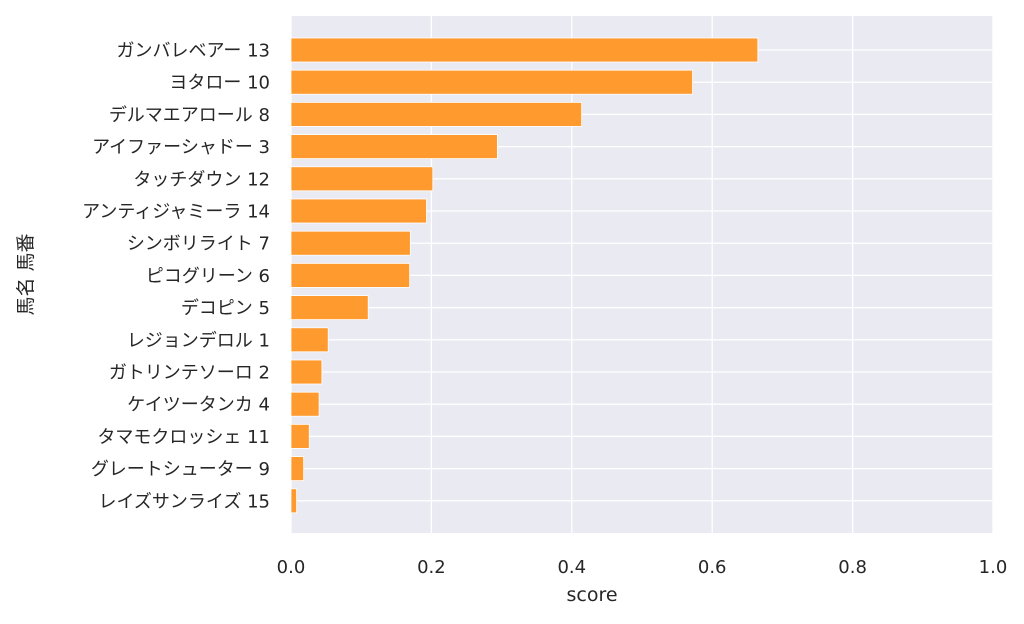 Image resolution: width=1024 pixels, height=624 pixels. Describe the element at coordinates (184, 501) in the screenshot. I see `y-tick-label: レイズサンライズ 15` at that location.